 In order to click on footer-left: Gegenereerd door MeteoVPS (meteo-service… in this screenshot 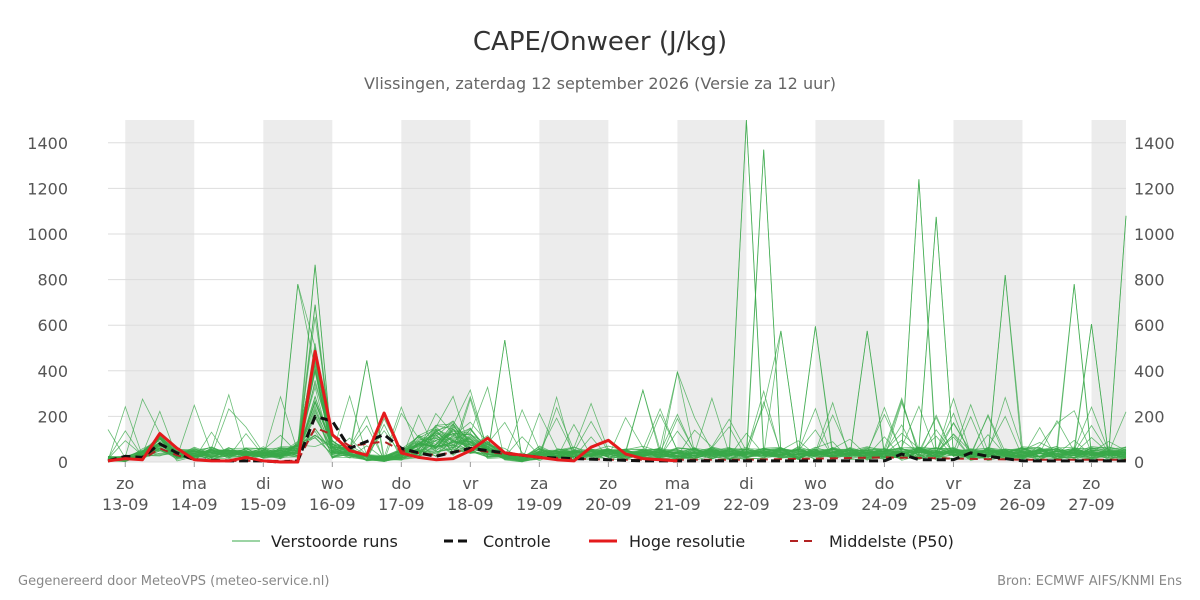, I will do `click(173, 581)`.